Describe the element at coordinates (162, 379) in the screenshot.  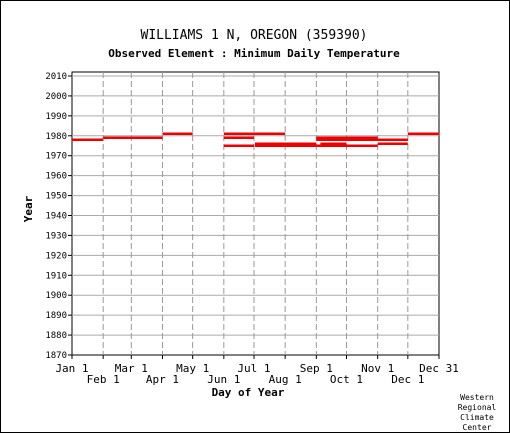
I see `x-tick-label: Apr 1` at that location.